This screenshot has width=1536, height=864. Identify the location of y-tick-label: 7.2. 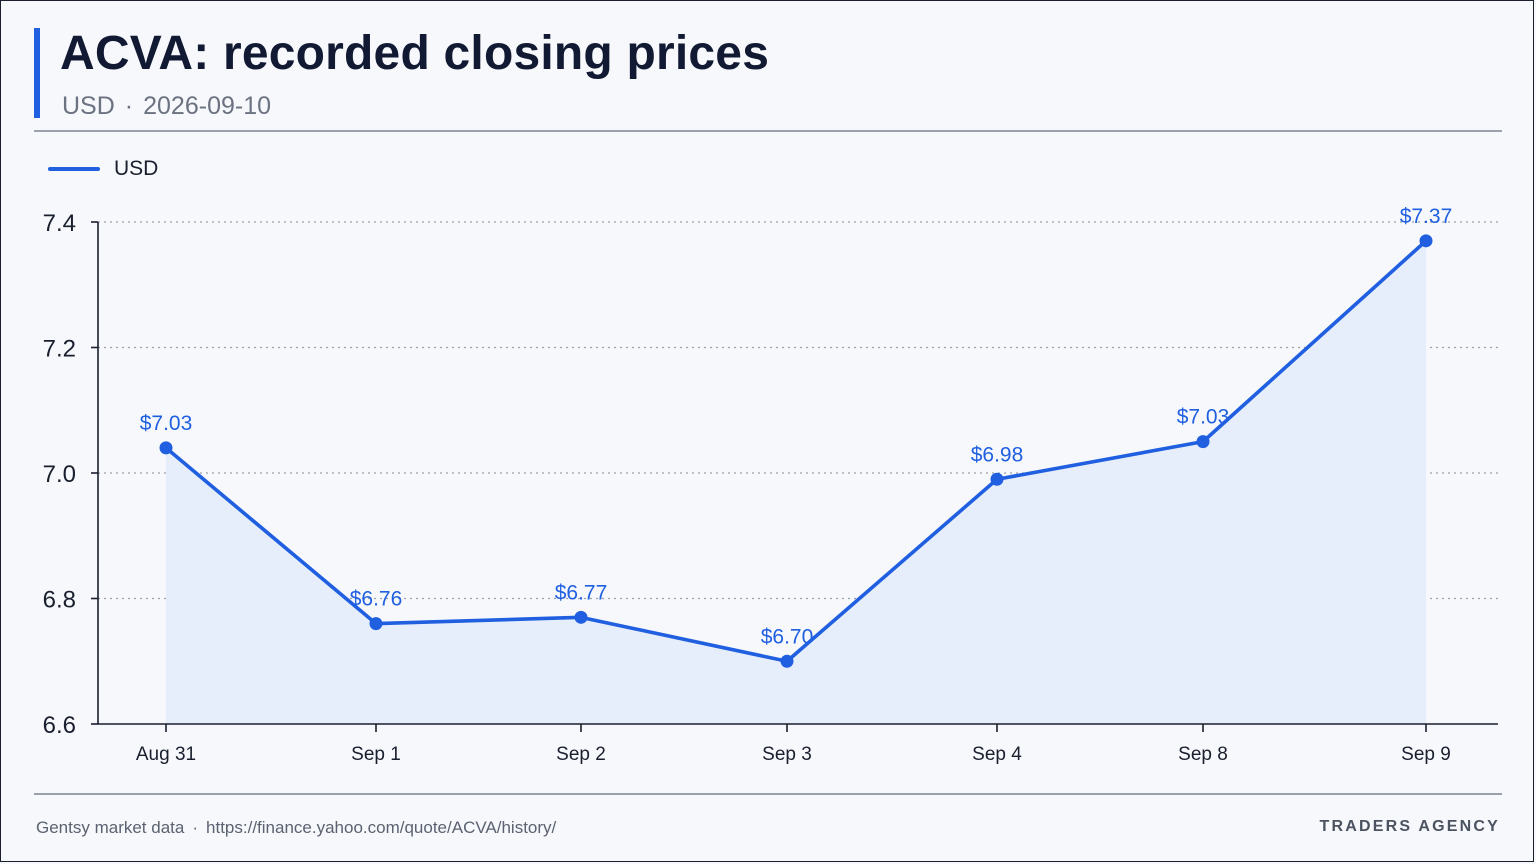
(59, 349).